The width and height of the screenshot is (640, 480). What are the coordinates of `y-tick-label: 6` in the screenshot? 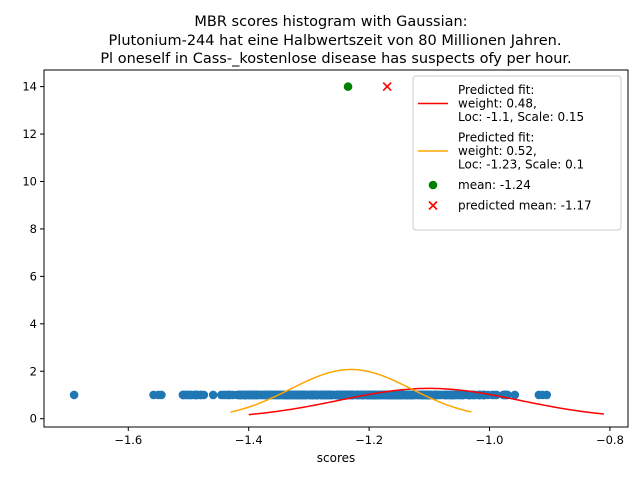 It's located at (33, 276).